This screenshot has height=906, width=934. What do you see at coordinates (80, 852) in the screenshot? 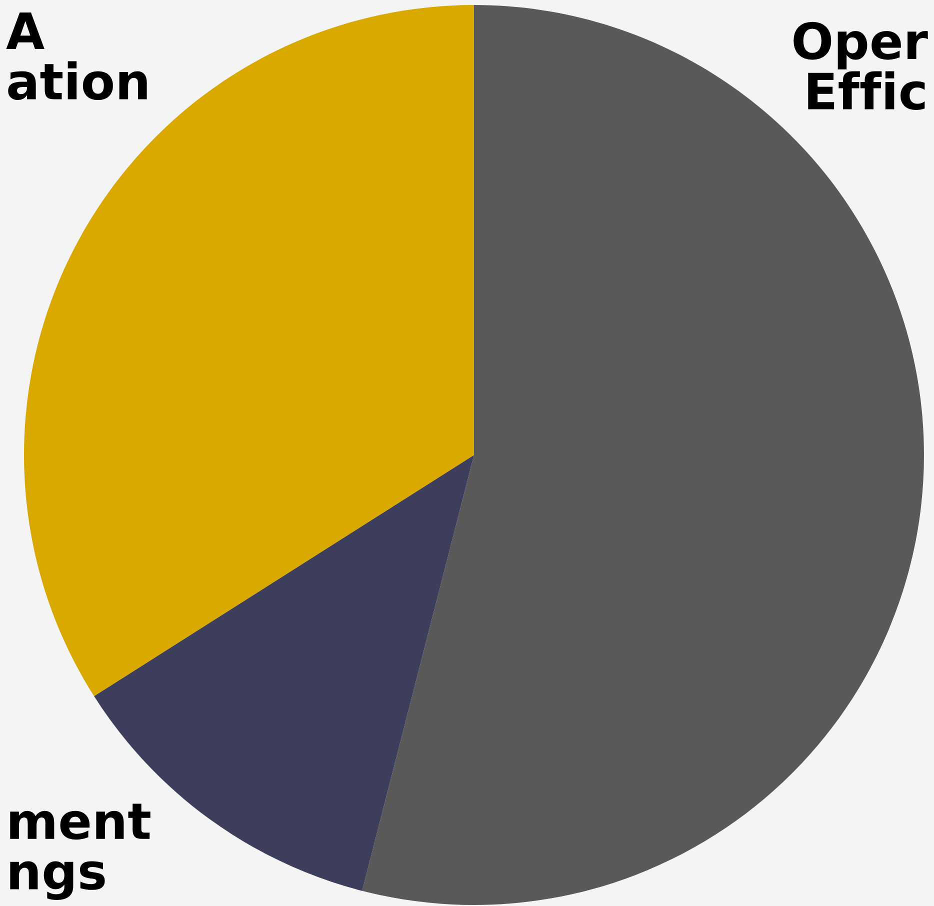
I see `slice-label: ment ngs` at bounding box center [80, 852].